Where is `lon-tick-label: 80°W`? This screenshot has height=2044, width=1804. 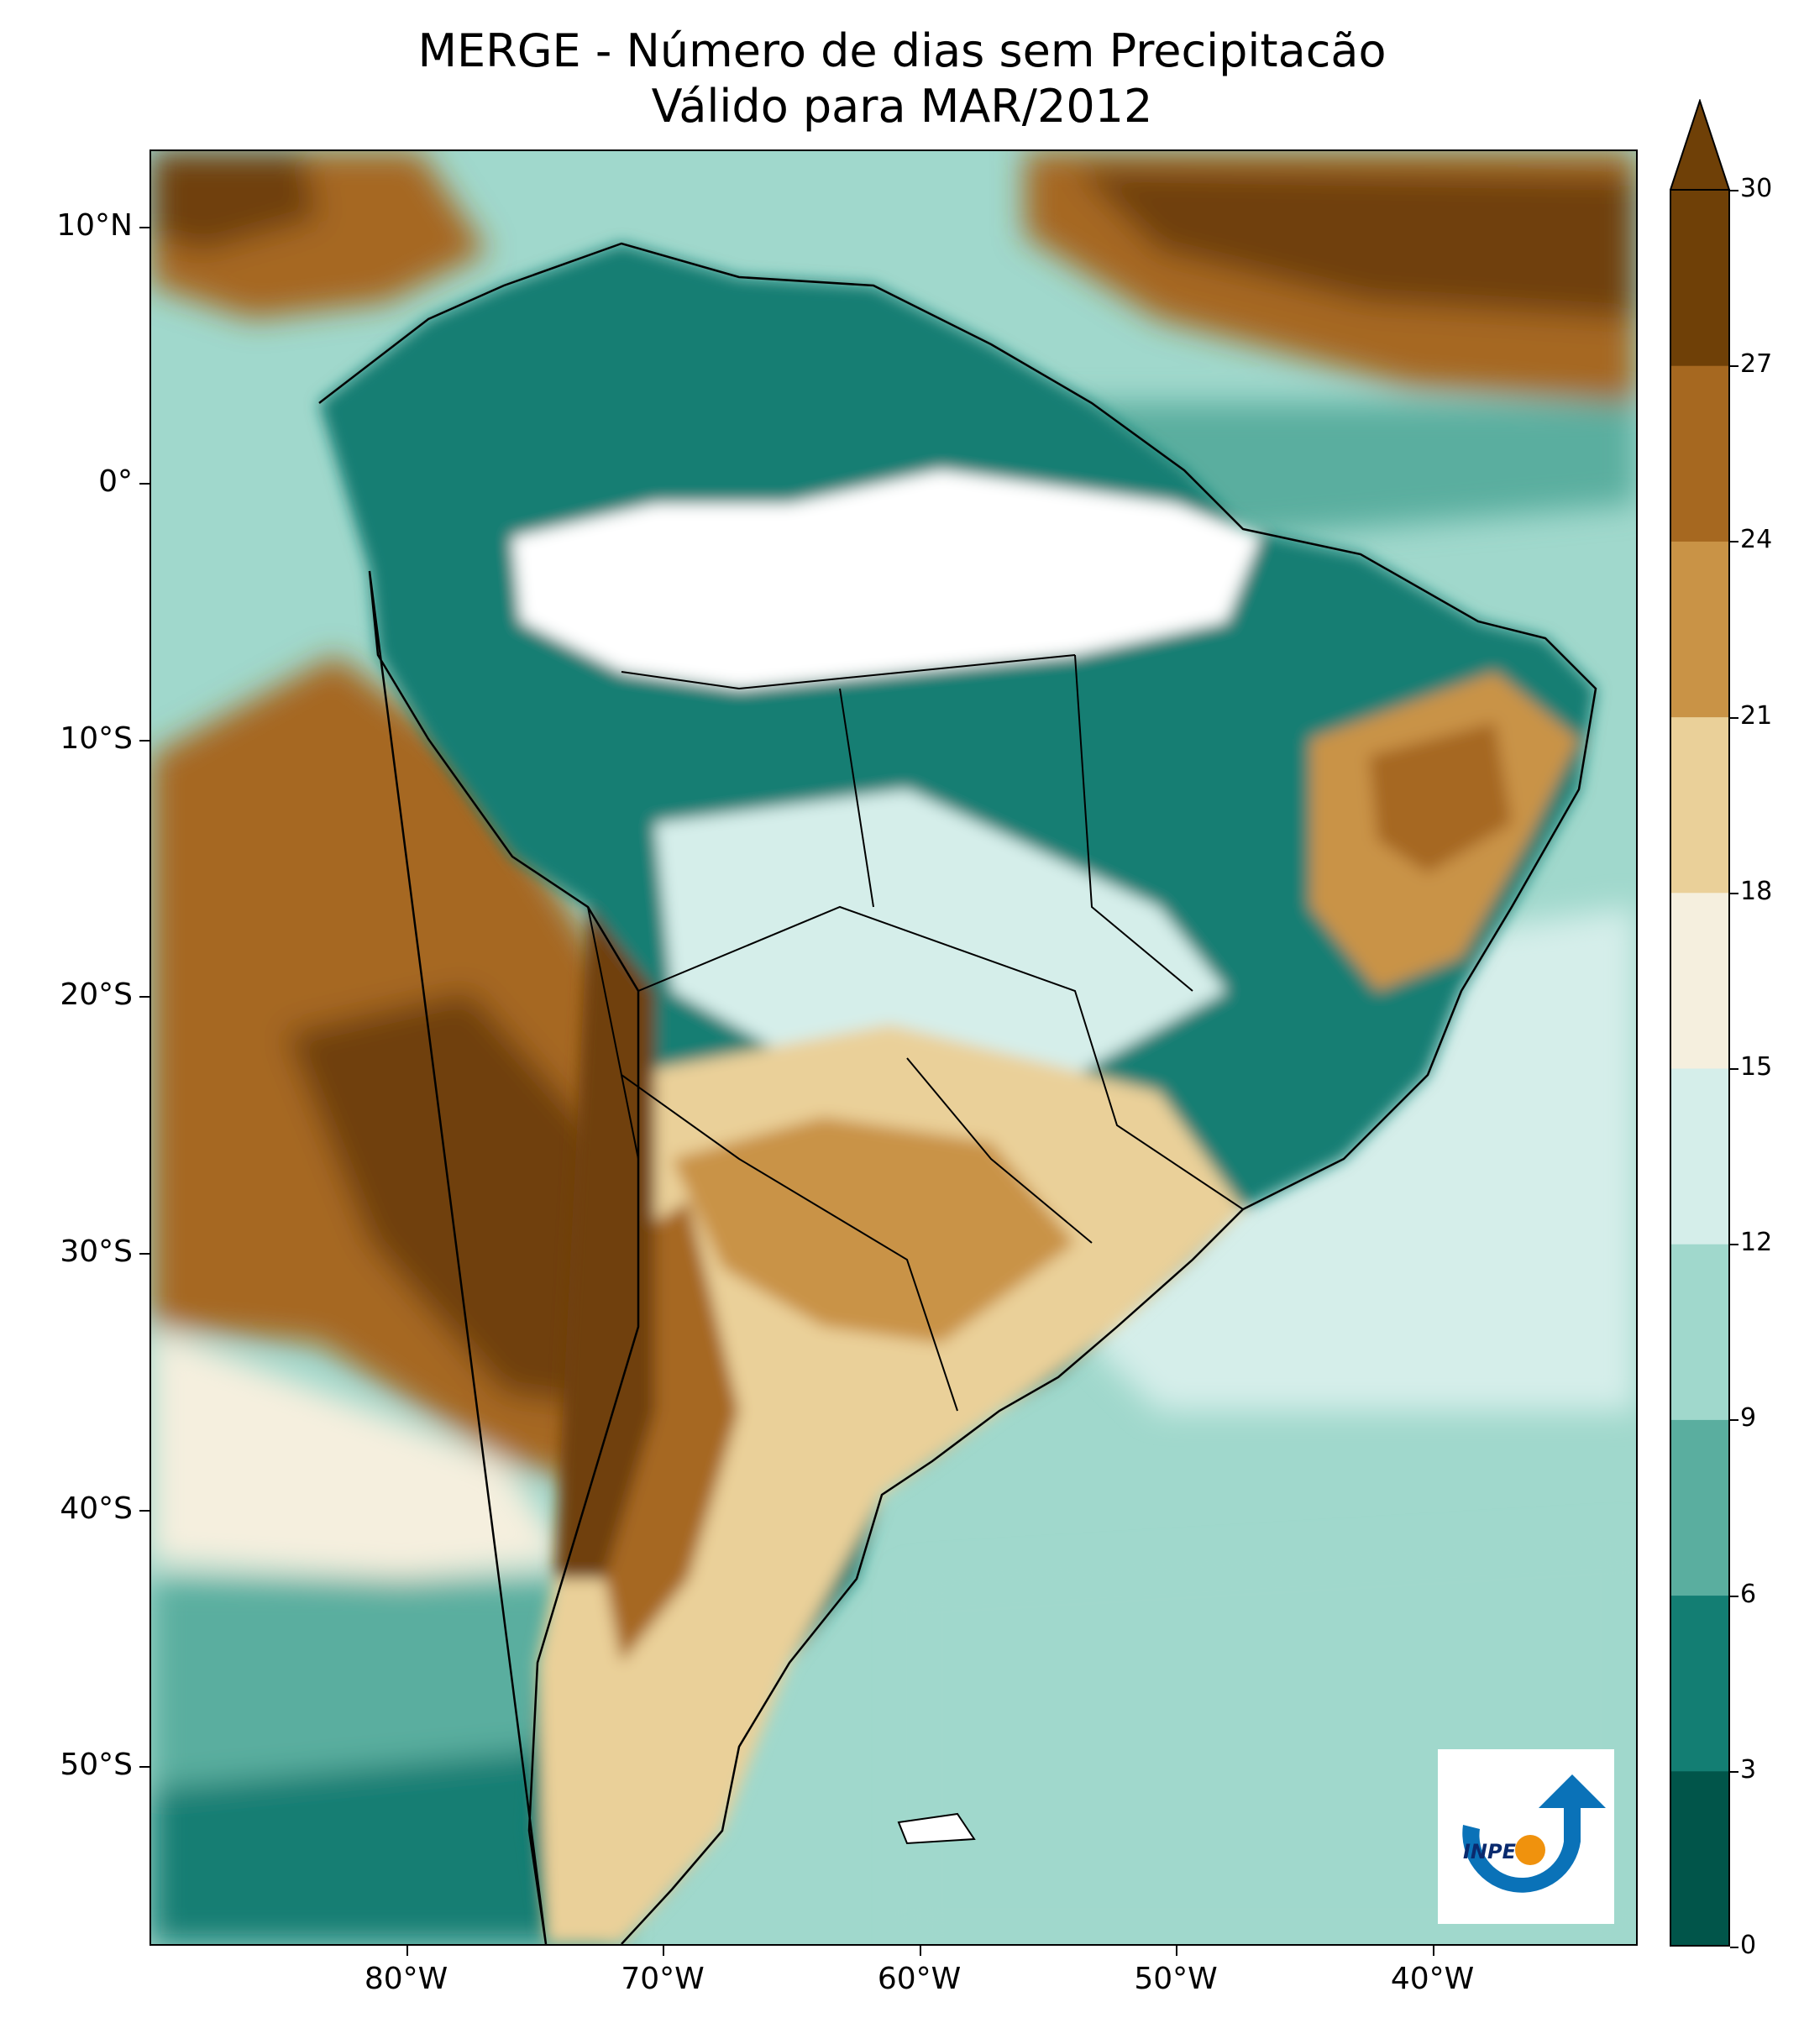 lon-tick-label: 80°W is located at coordinates (406, 1979).